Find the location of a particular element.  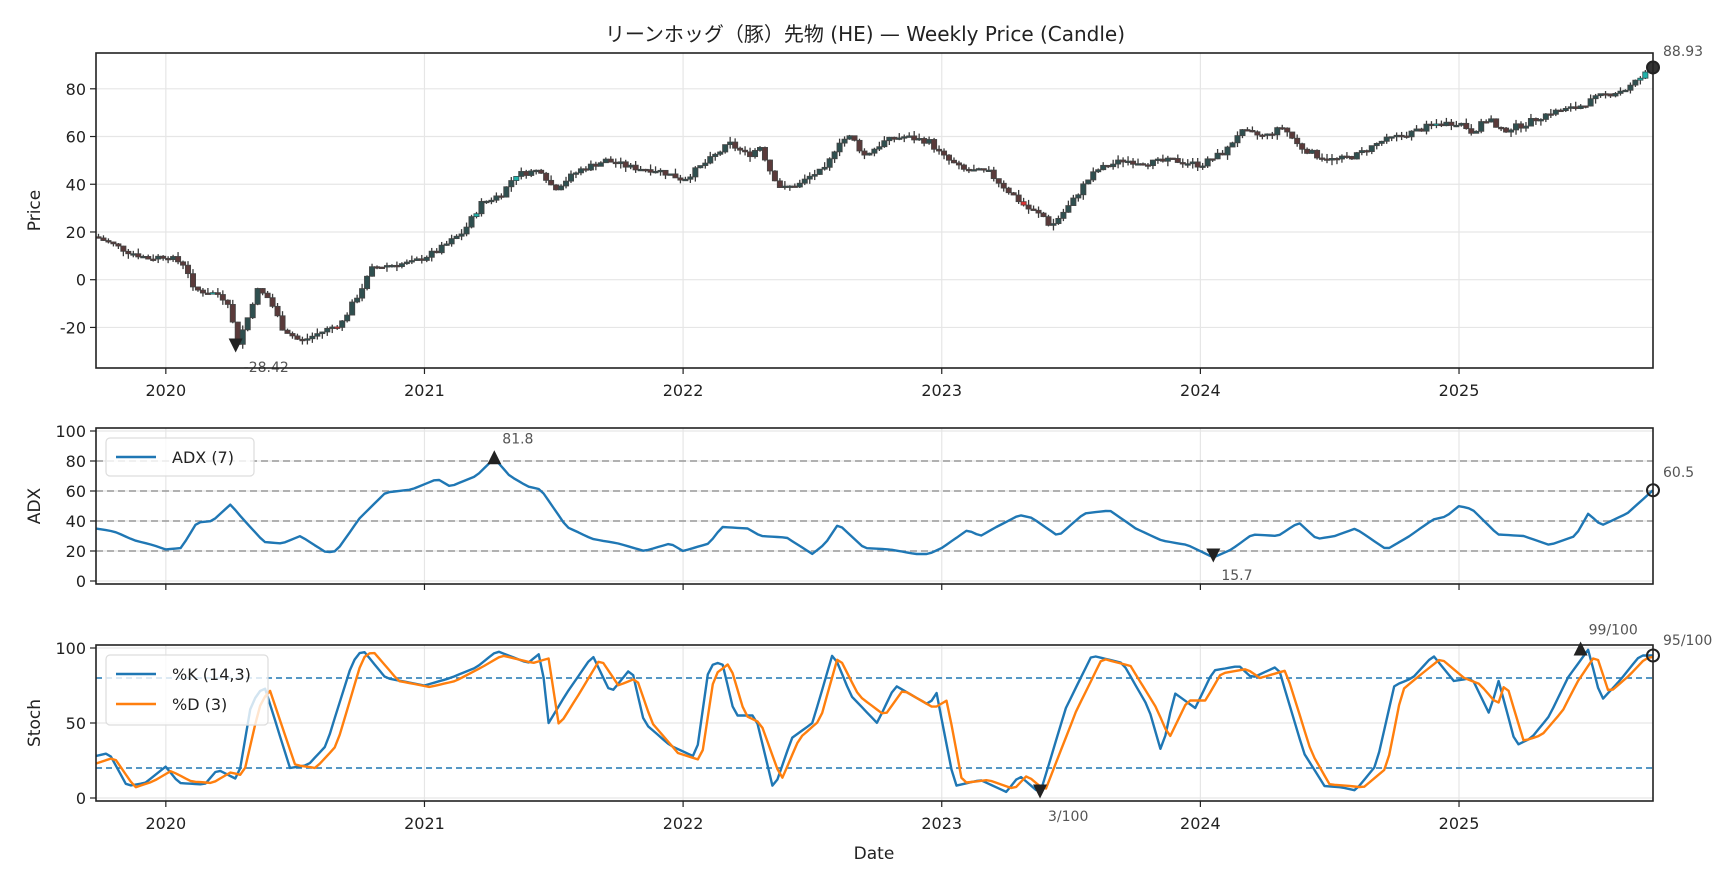

y-tick-label: 40 is located at coordinates (76, 521).